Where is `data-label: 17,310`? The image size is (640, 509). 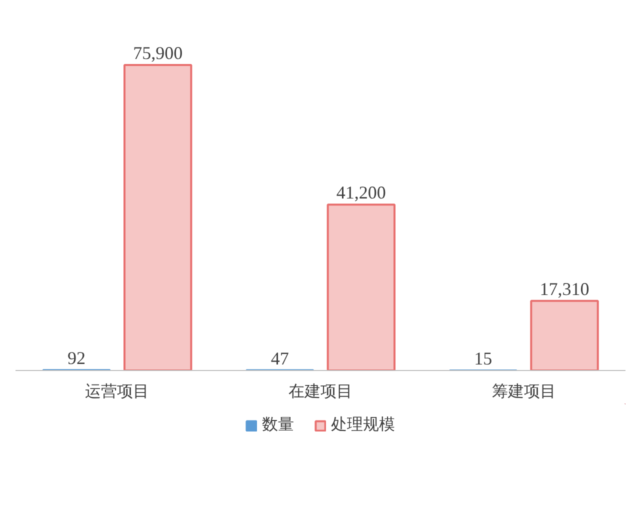
data-label: 17,310 is located at coordinates (565, 288).